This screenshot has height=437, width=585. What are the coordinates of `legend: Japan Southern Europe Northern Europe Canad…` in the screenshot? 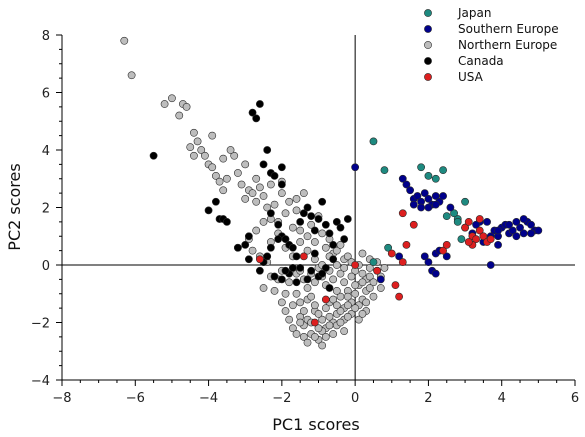 It's located at (491, 45).